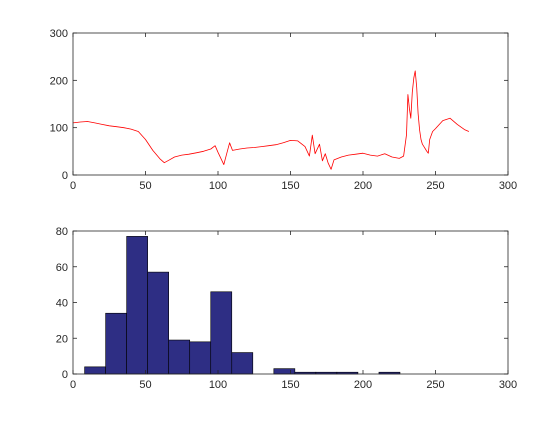  Describe the element at coordinates (59, 129) in the screenshot. I see `line-plot-y-tick-label: 100` at that location.